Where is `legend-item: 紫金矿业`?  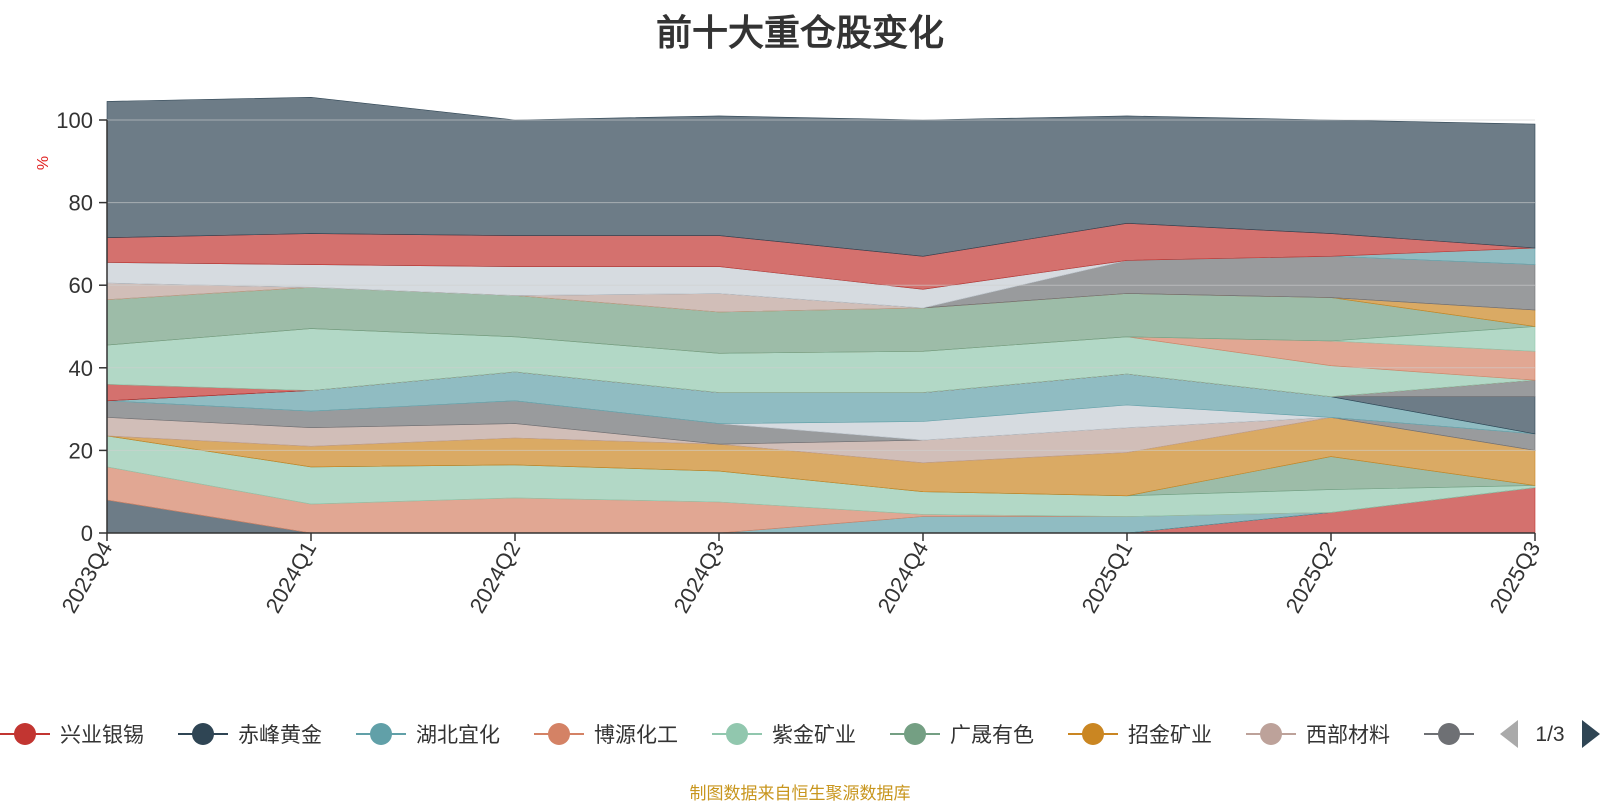
legend-item: 紫金矿业 is located at coordinates (784, 735).